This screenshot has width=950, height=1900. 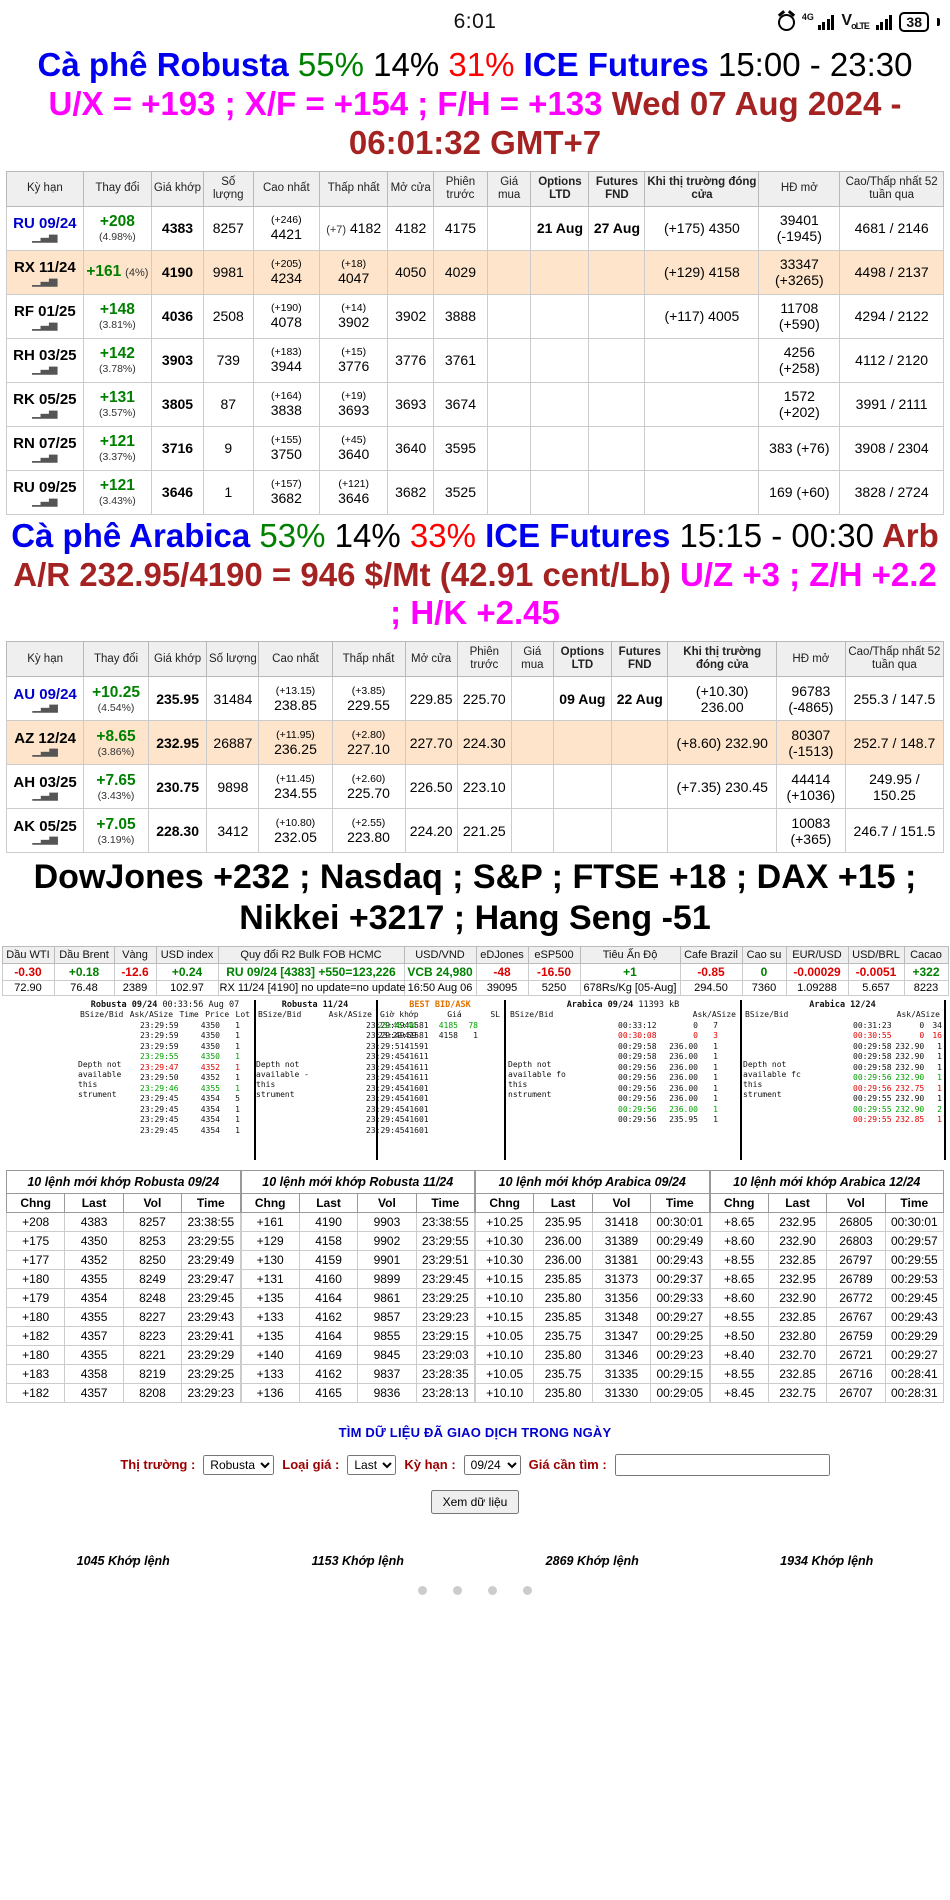 I want to click on table-row: +180 4355 8227 23:29:43, so click(x=123, y=1316).